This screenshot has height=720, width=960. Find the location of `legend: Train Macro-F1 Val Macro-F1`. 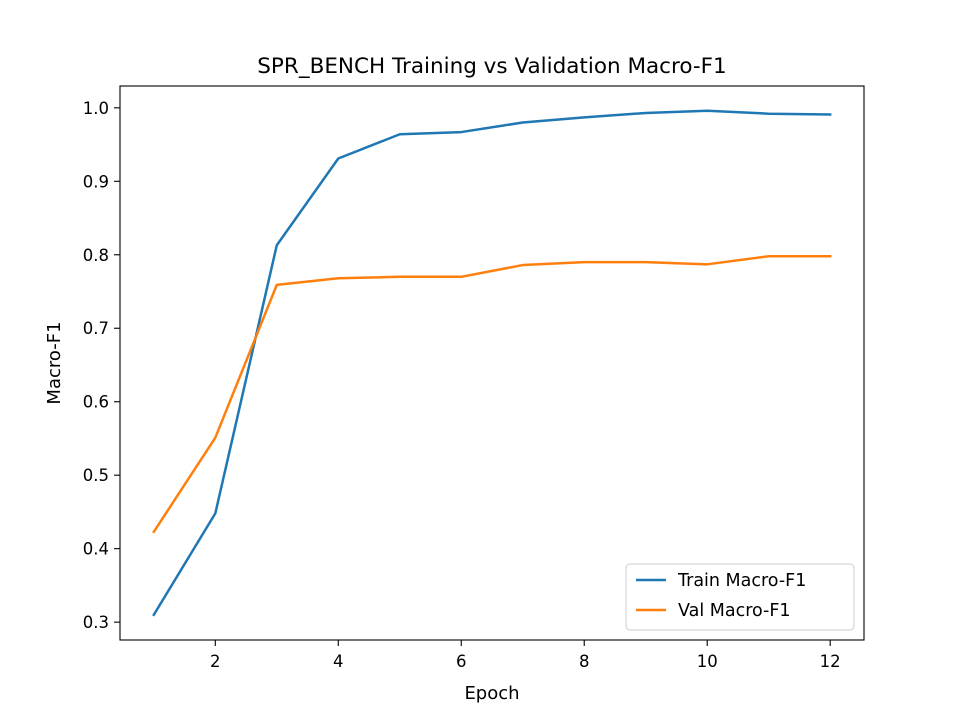

legend: Train Macro-F1 Val Macro-F1 is located at coordinates (740, 597).